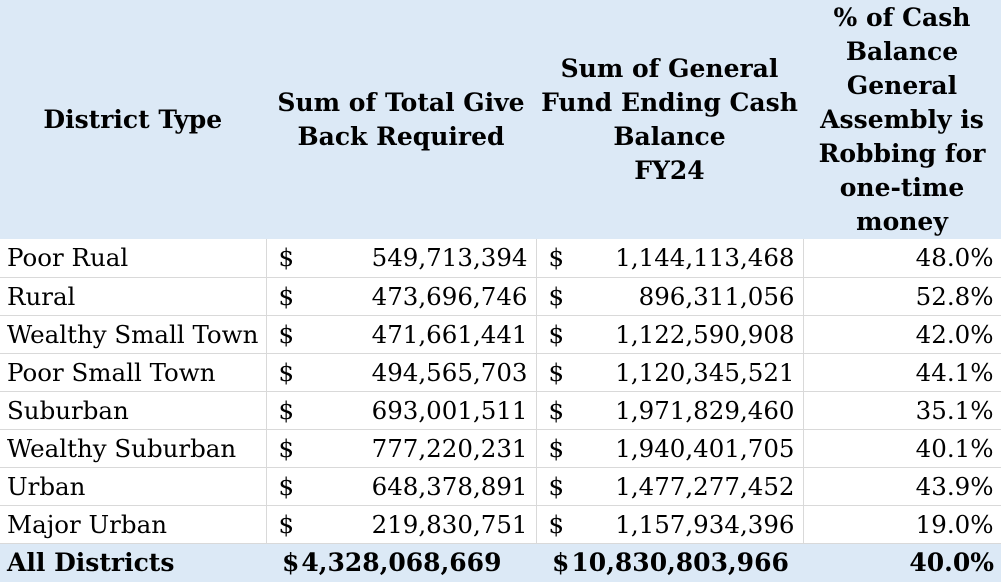  Describe the element at coordinates (133, 119) in the screenshot. I see `header-district-type: District Type` at that location.